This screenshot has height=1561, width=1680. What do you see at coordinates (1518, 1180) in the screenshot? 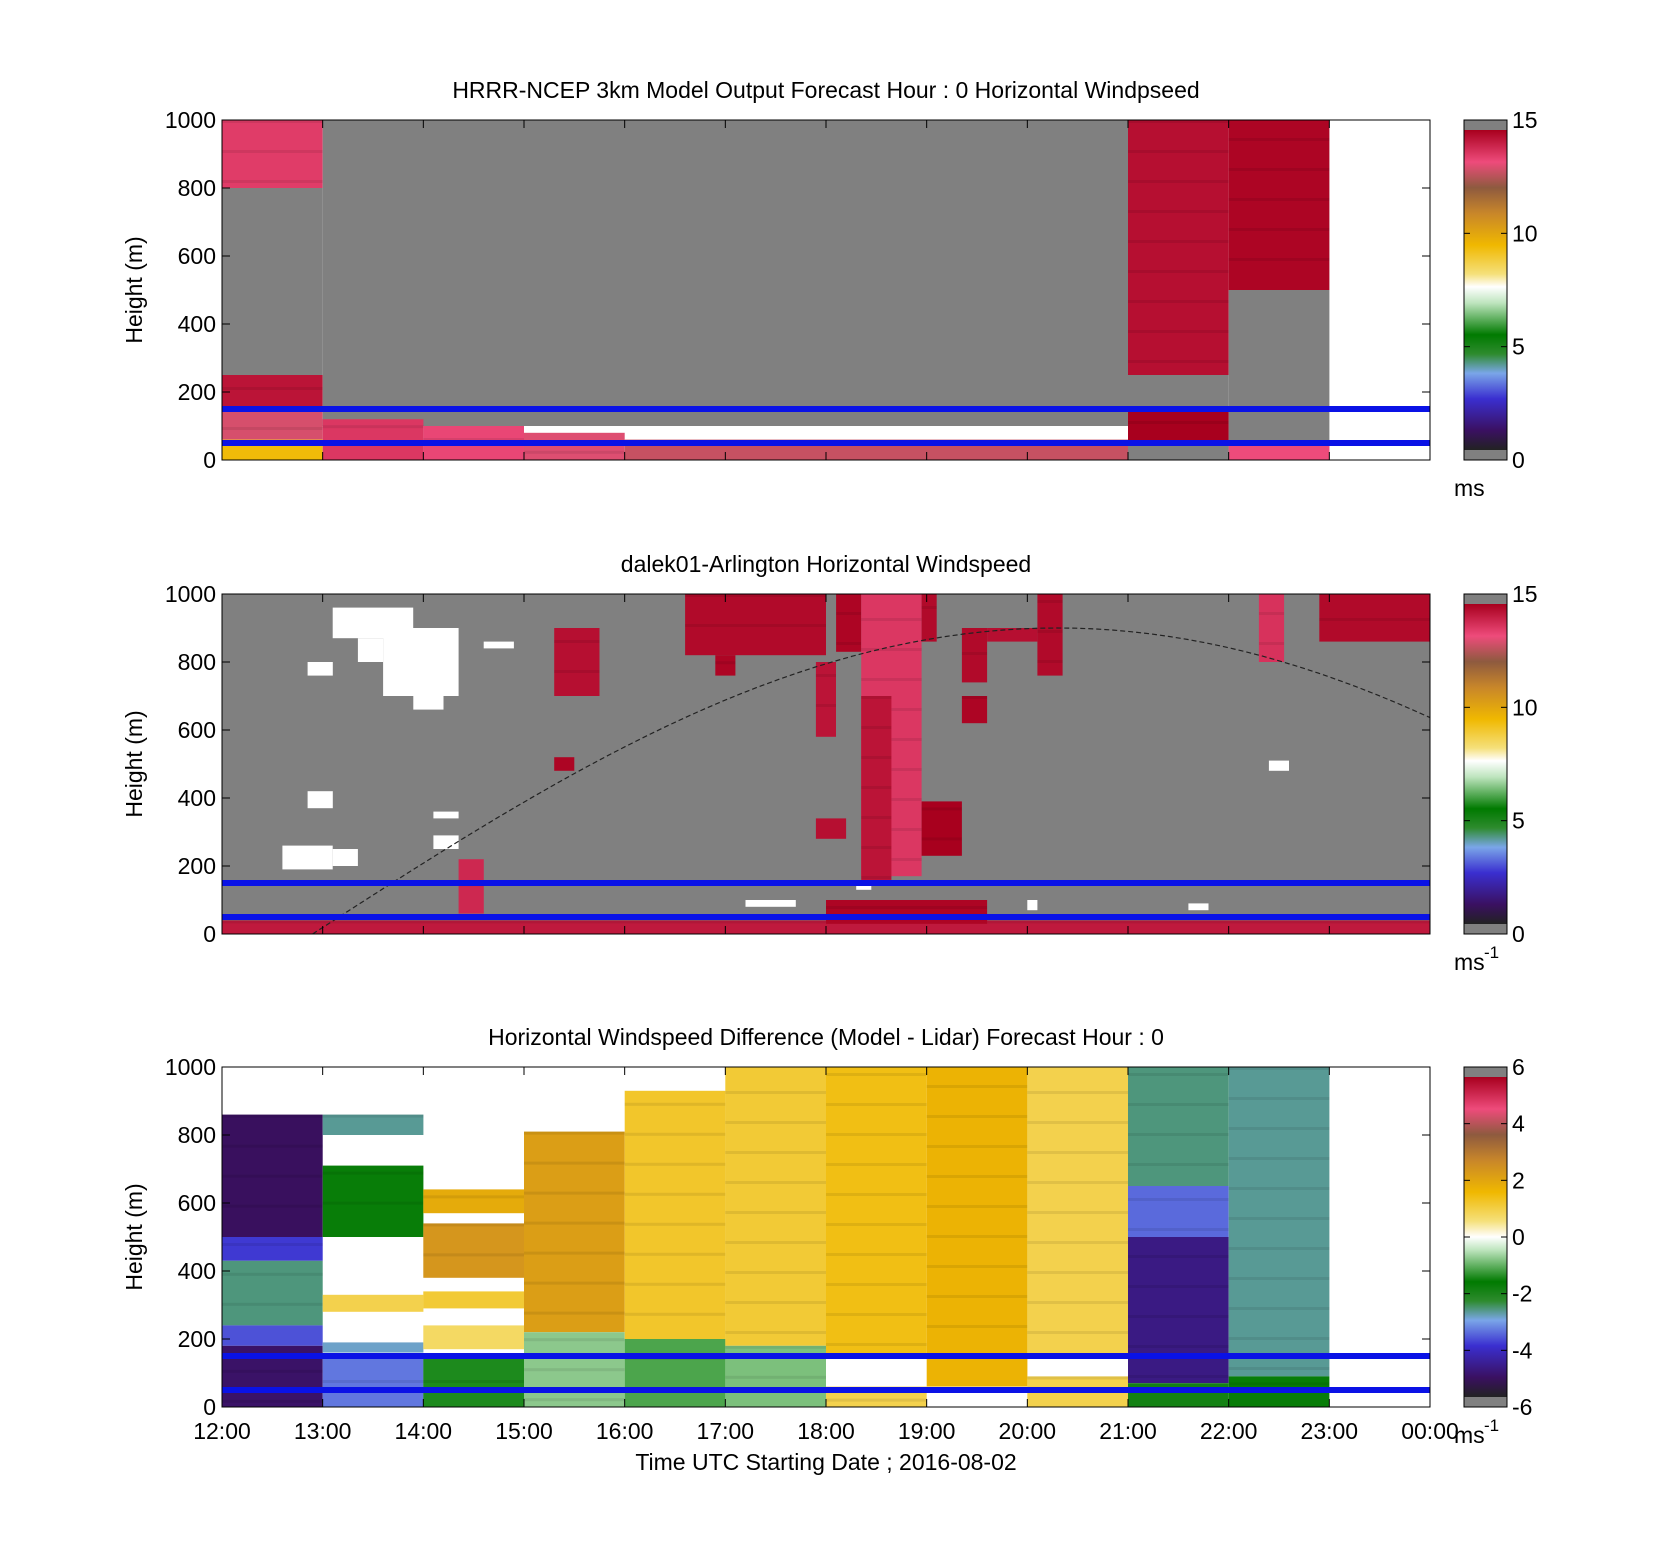
I see `colorbar-tick-label: 2` at bounding box center [1518, 1180].